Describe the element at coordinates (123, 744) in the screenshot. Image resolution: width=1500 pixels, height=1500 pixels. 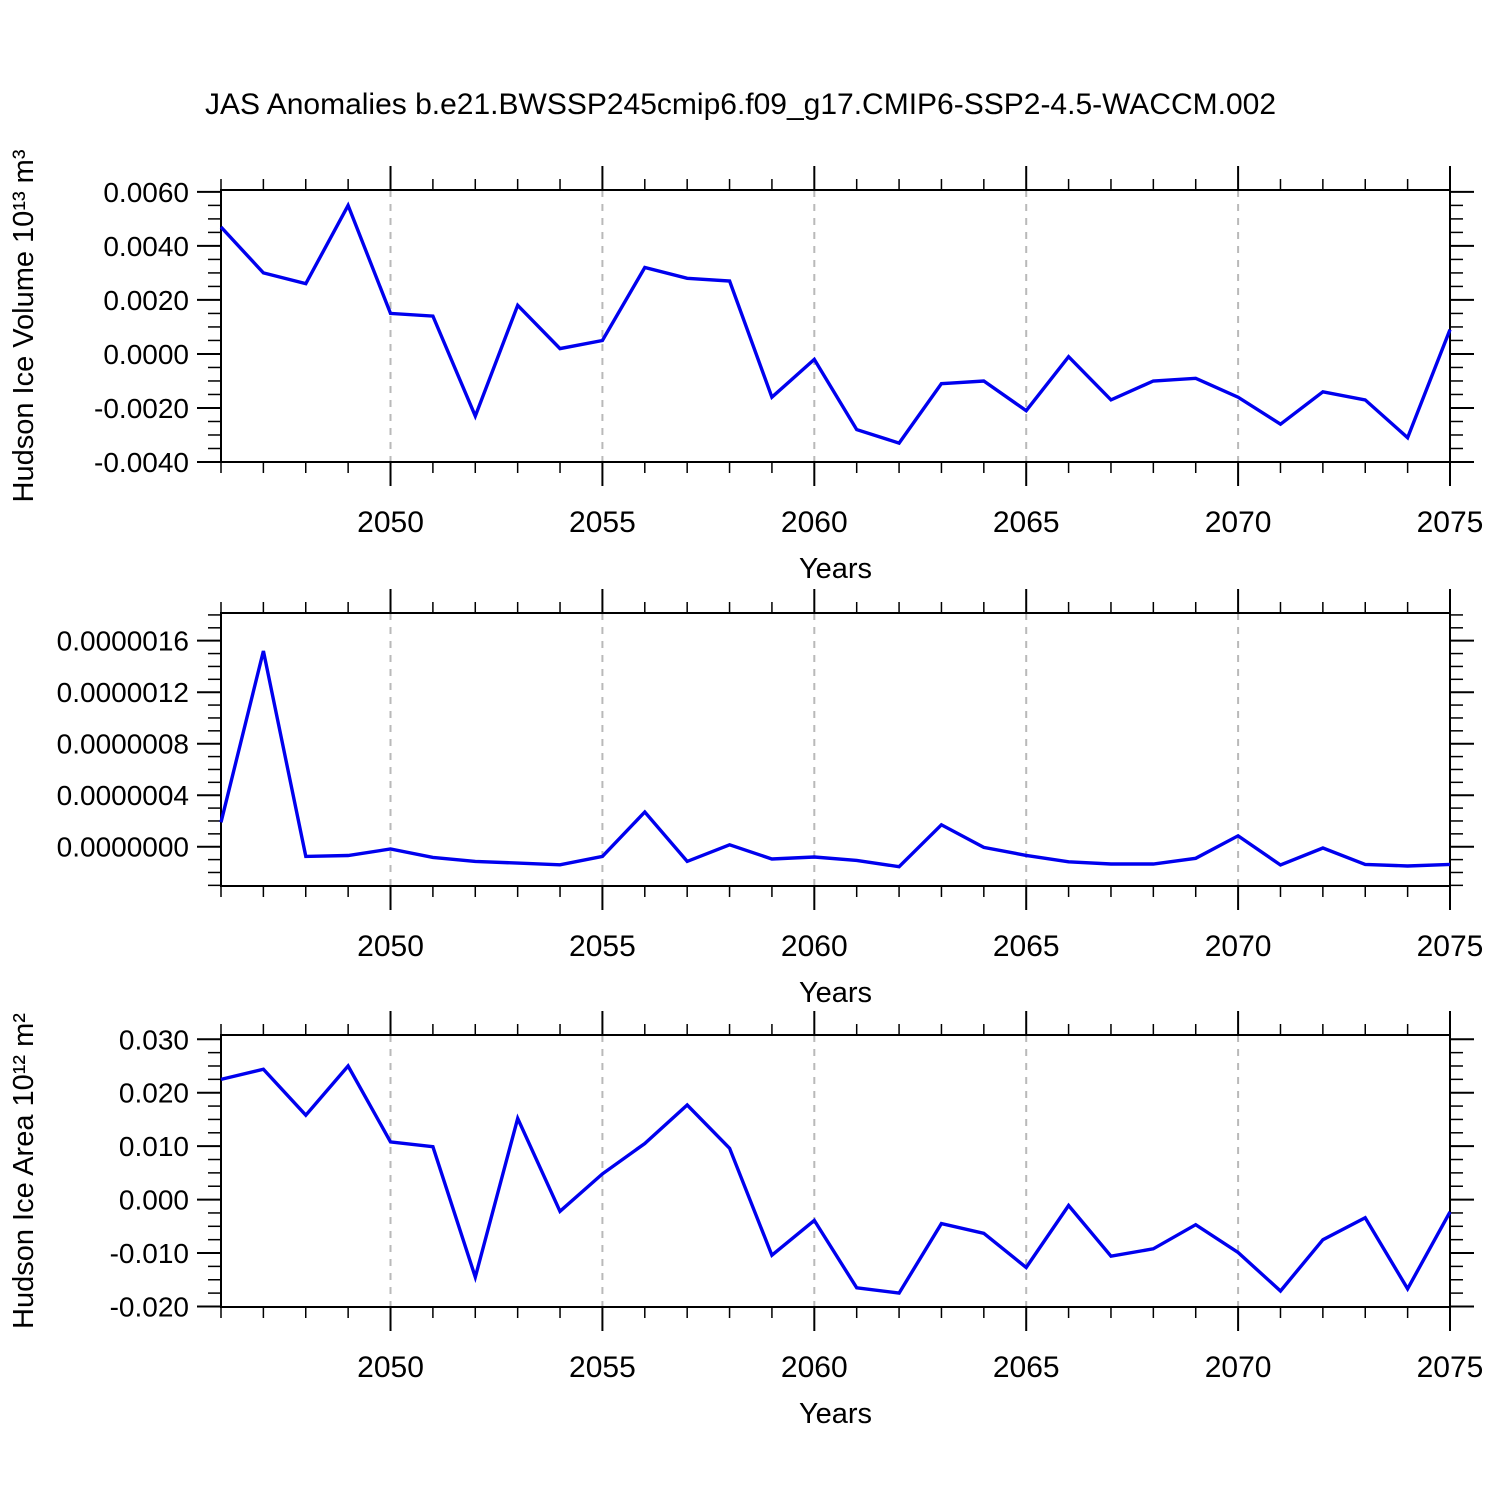
I see `y-tick-label: 0.0000008` at that location.